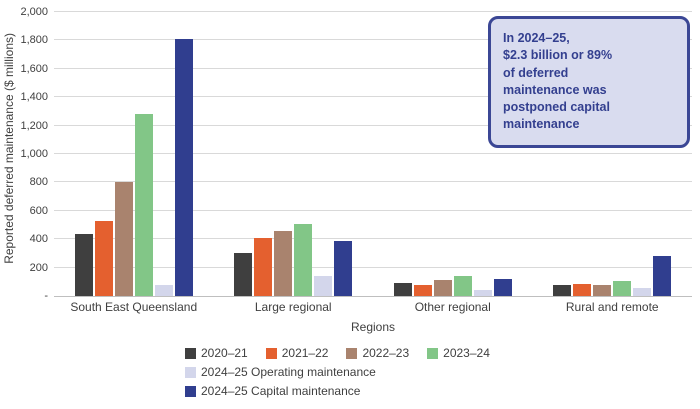 Image resolution: width=700 pixels, height=409 pixels. Describe the element at coordinates (34, 68) in the screenshot. I see `y-tick-label: 1,600` at that location.